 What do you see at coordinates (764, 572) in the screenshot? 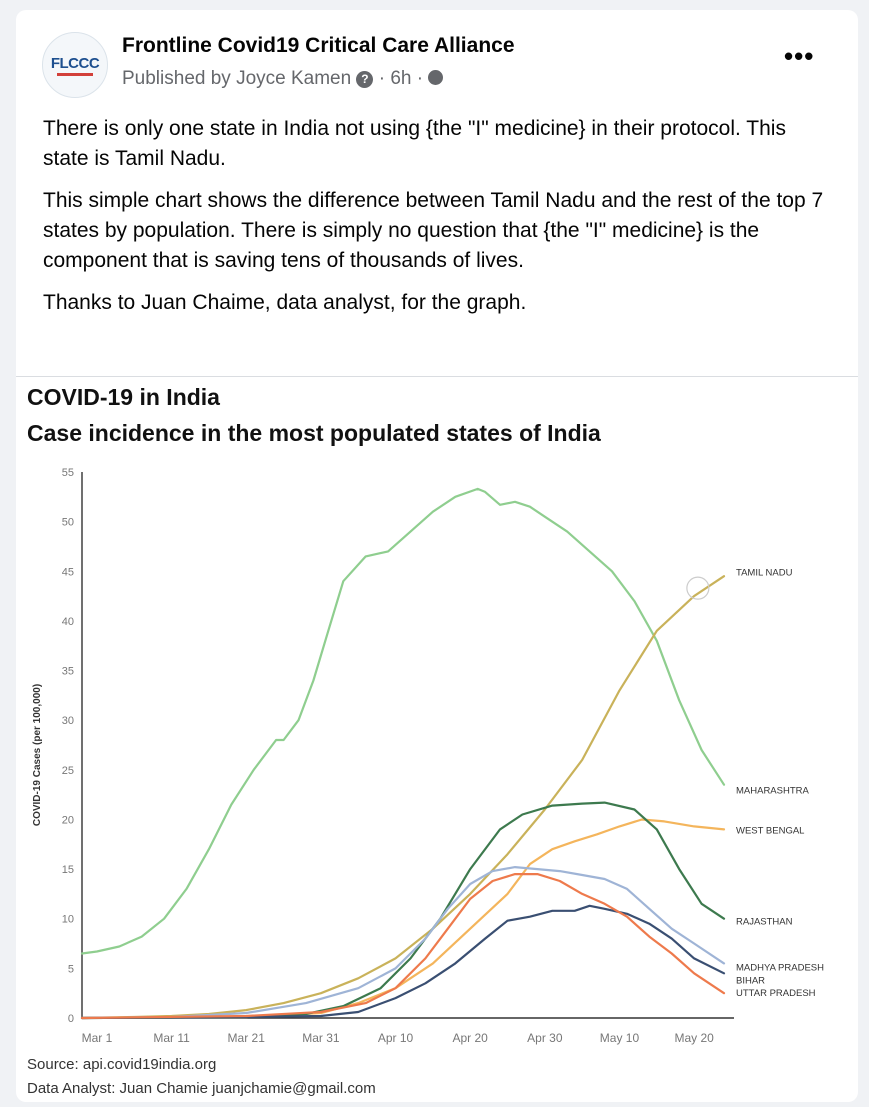
I see `series-label-tamil-nadu: TAMIL NADU` at bounding box center [764, 572].